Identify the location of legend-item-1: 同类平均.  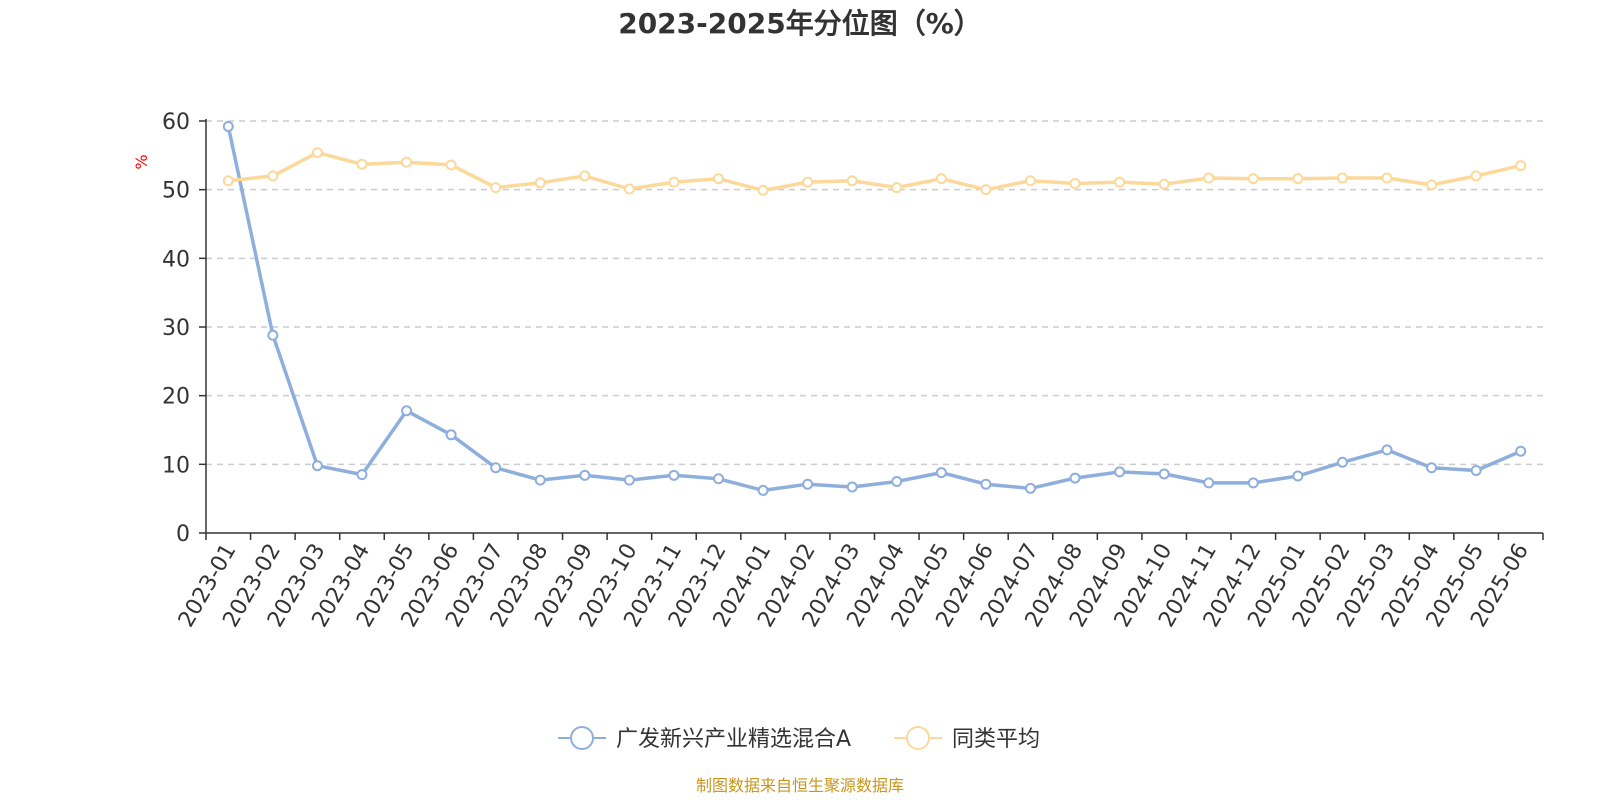
(967, 739).